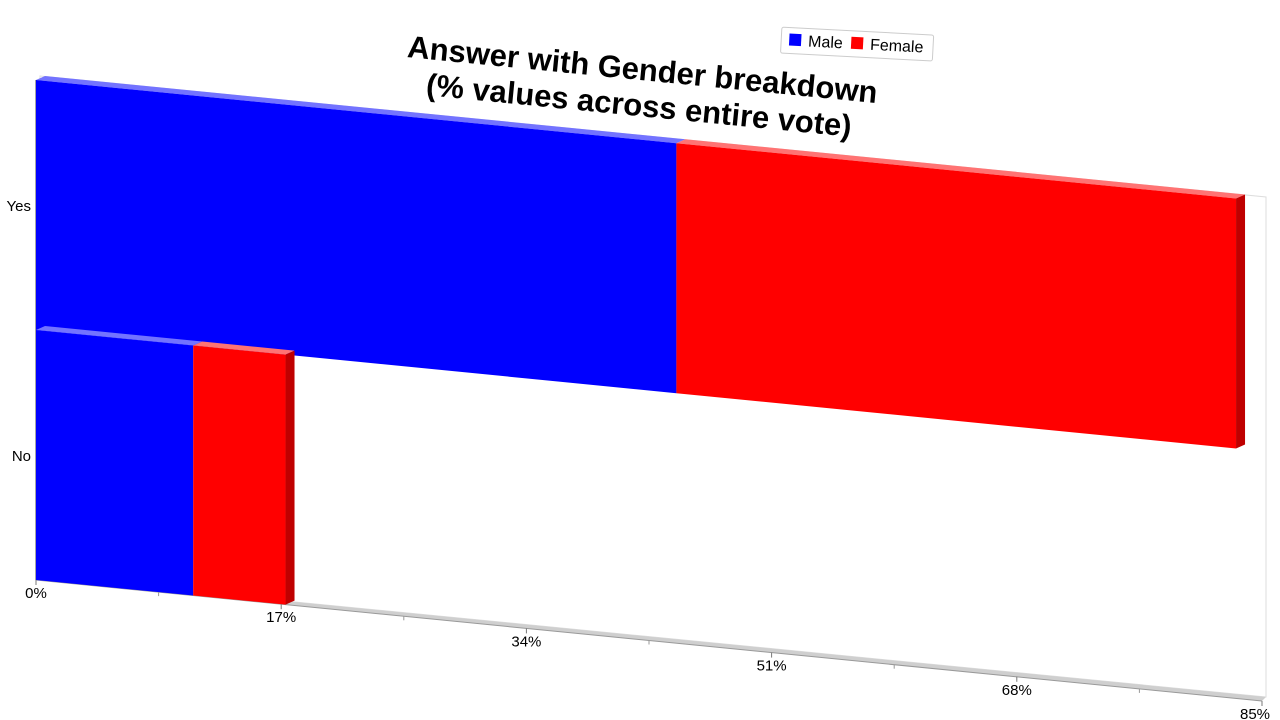 The width and height of the screenshot is (1280, 720). I want to click on y-axis-ticks: Yes No, so click(19, 331).